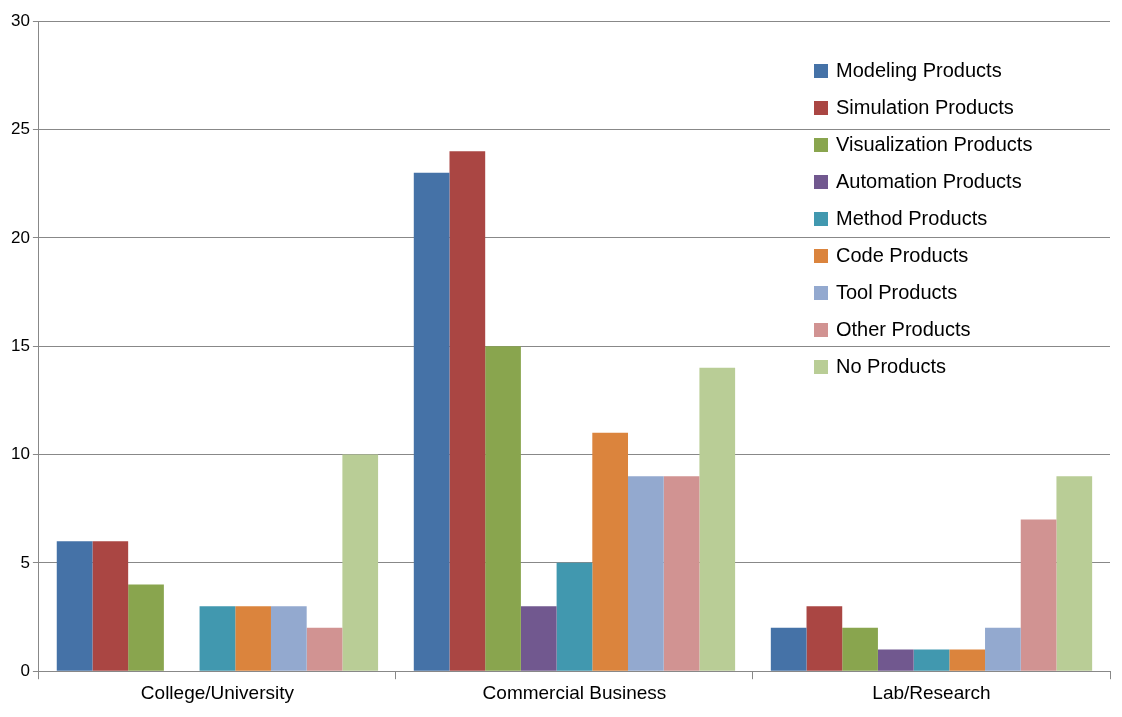 This screenshot has height=717, width=1122. Describe the element at coordinates (20, 237) in the screenshot. I see `y-tick-label: 20` at that location.